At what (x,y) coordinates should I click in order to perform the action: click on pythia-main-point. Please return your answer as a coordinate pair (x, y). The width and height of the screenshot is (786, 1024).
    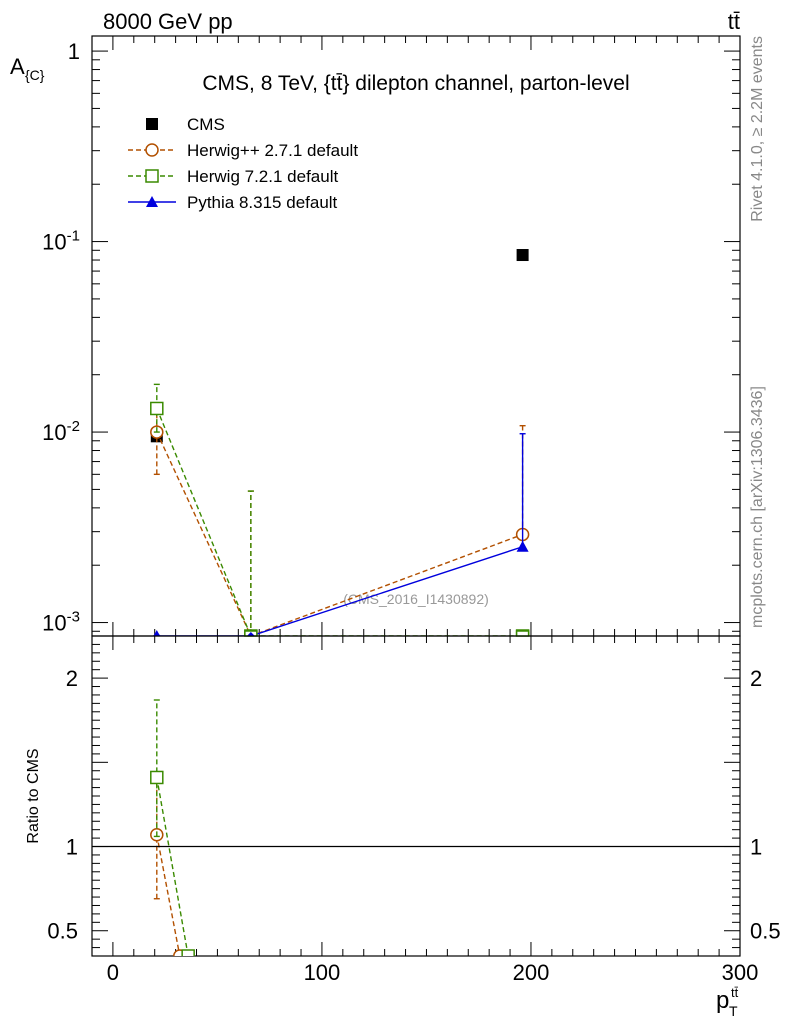
    Looking at the image, I should click on (522, 546).